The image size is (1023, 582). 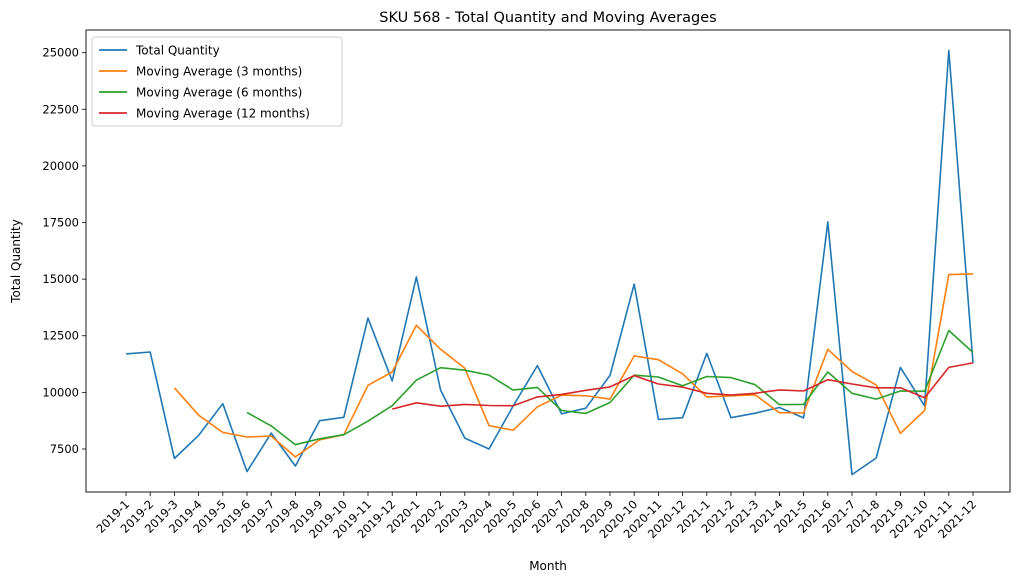 What do you see at coordinates (60, 336) in the screenshot?
I see `y-tick-label: 12500` at bounding box center [60, 336].